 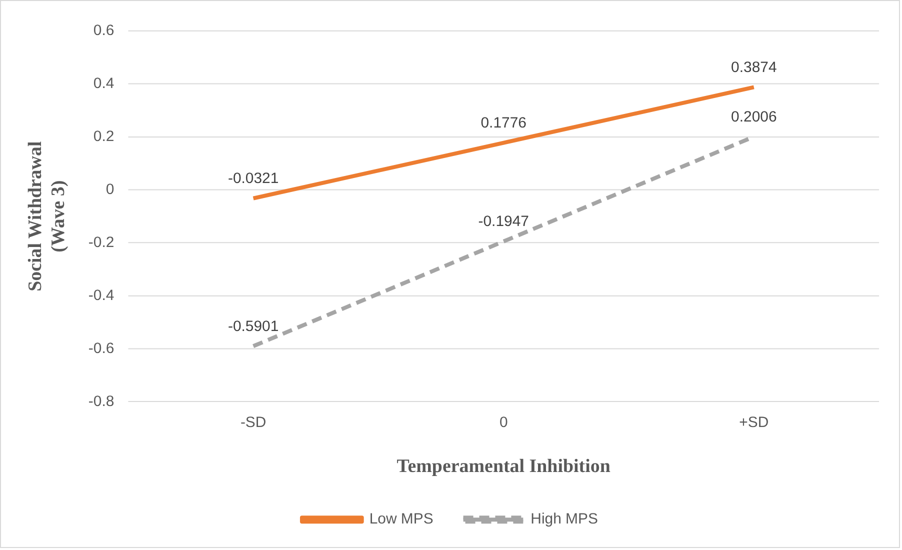 What do you see at coordinates (103, 136) in the screenshot?
I see `y-tick-label: 0.2` at bounding box center [103, 136].